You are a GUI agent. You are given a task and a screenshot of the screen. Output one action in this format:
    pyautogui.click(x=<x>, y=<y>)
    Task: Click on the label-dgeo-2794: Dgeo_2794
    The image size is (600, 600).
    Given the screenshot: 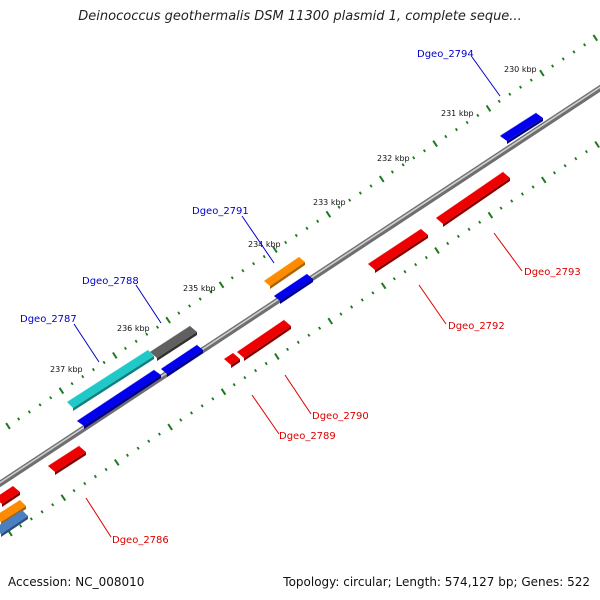 What is the action you would take?
    pyautogui.click(x=445, y=54)
    